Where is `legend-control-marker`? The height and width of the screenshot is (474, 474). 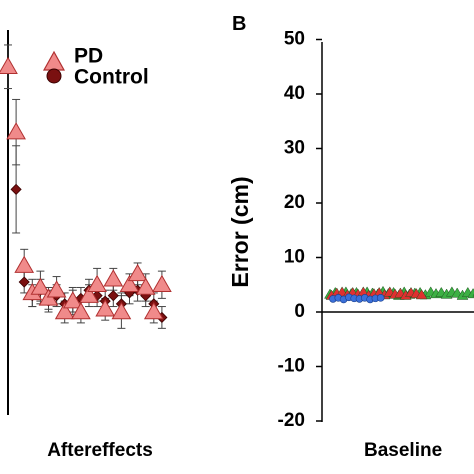
legend-control-marker is located at coordinates (54, 76).